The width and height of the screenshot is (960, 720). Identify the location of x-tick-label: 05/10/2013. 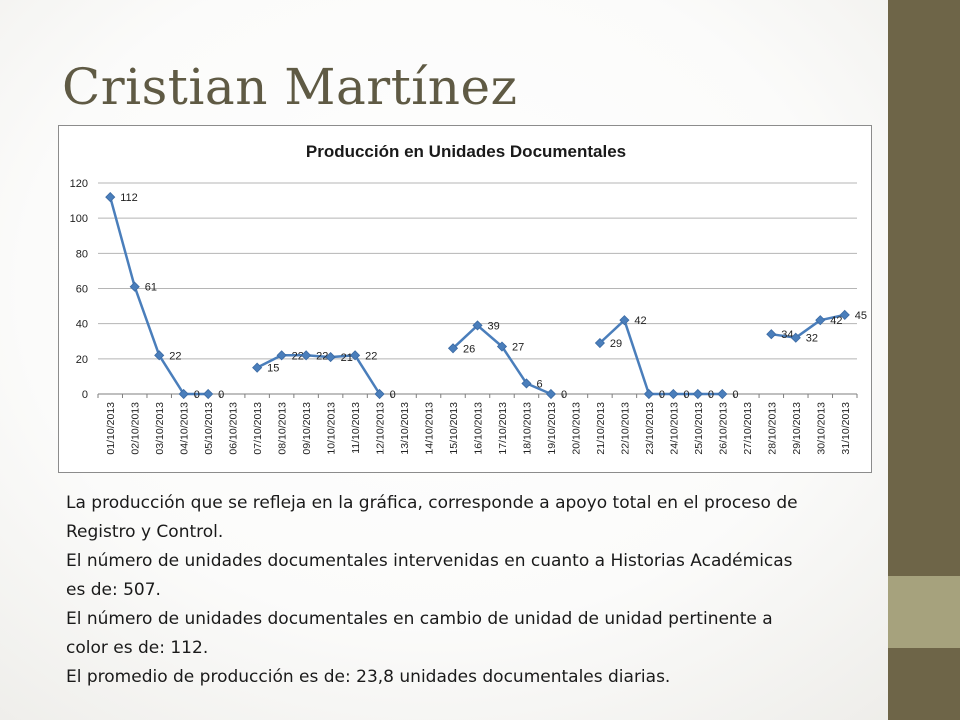
(209, 428).